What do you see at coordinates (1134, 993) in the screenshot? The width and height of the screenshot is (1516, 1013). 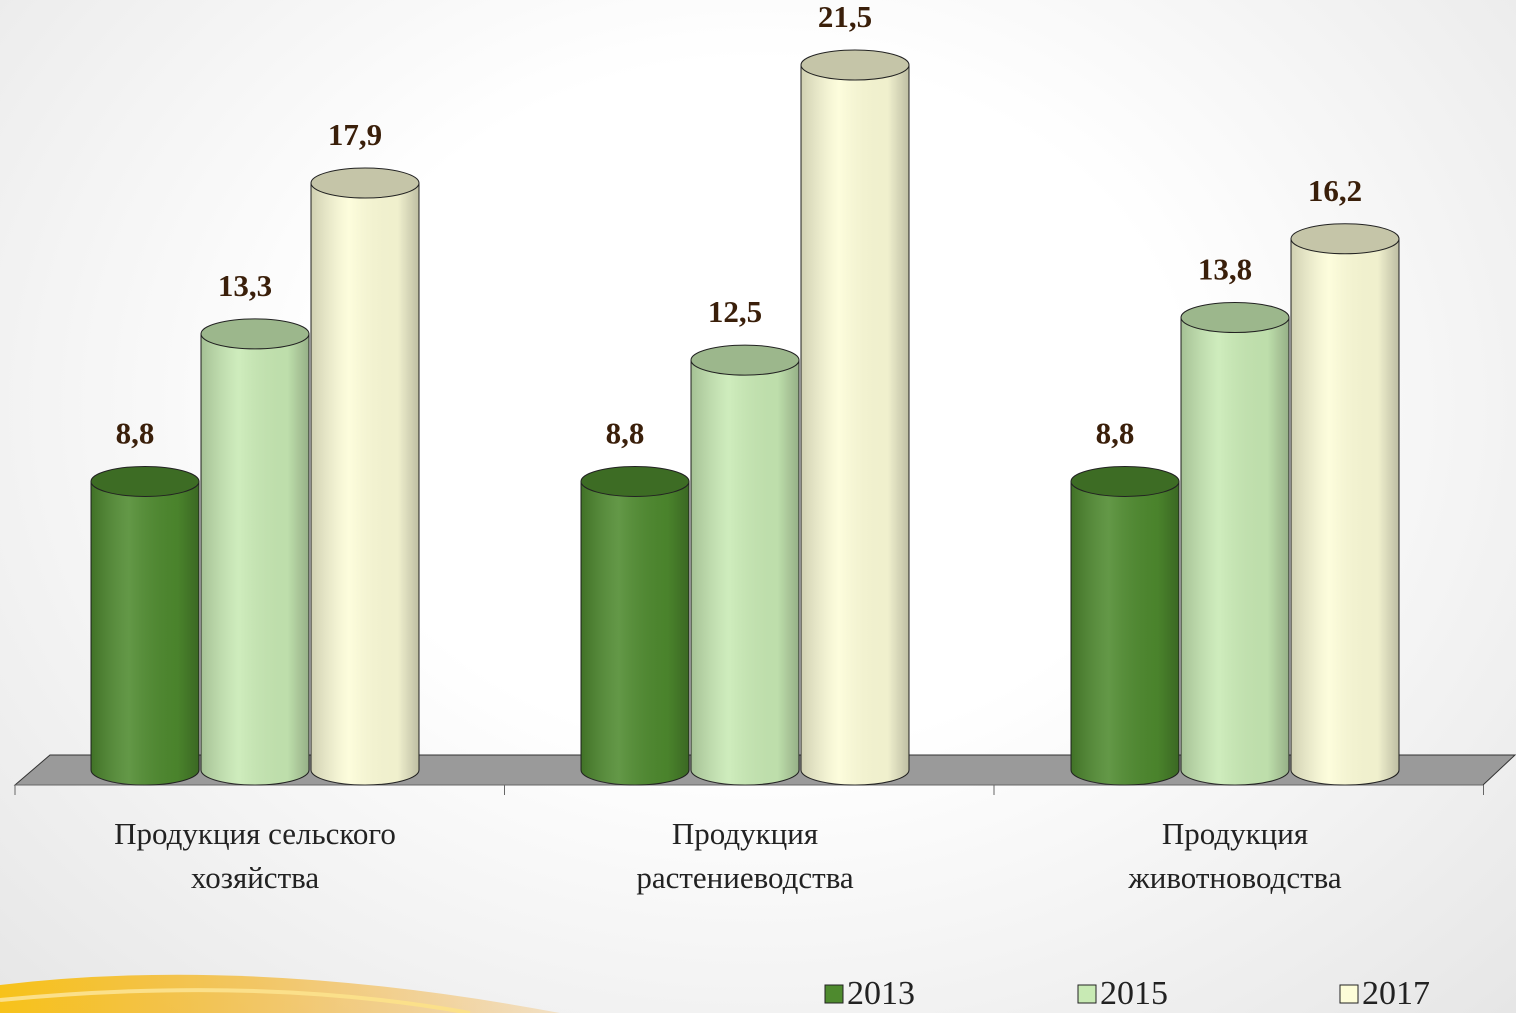 I see `legend-label: 2015` at bounding box center [1134, 993].